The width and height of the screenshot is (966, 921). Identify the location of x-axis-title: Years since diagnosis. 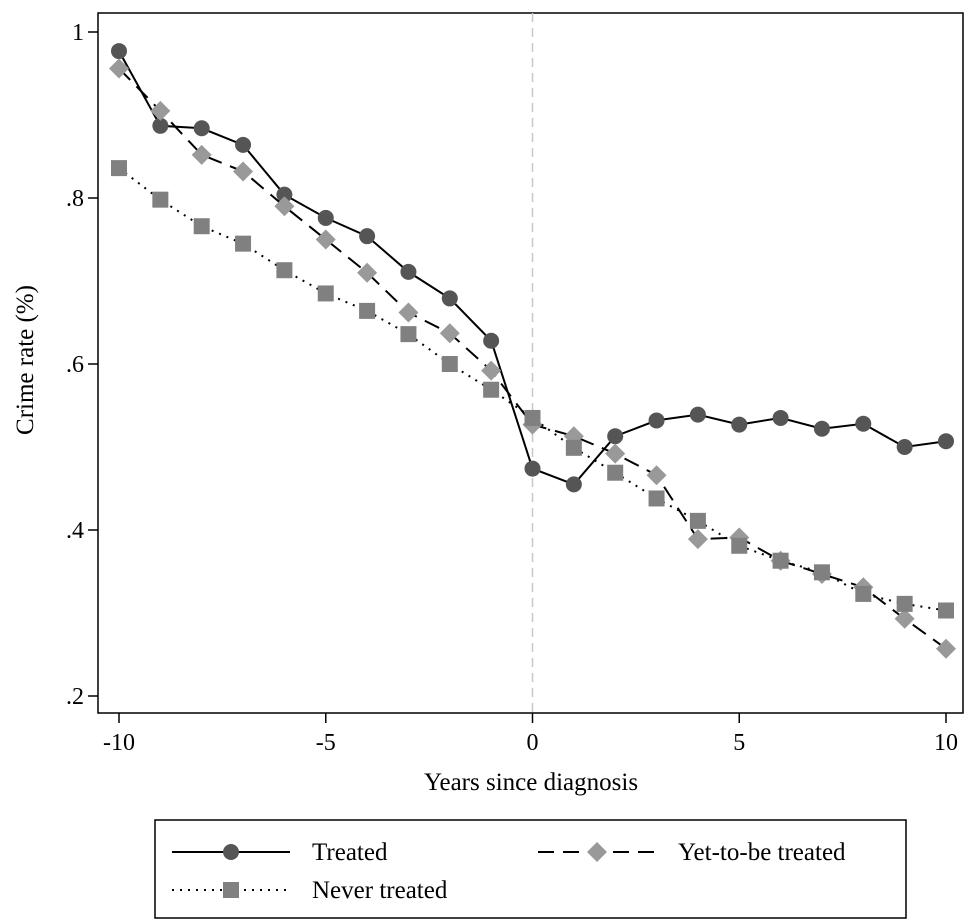
(531, 782).